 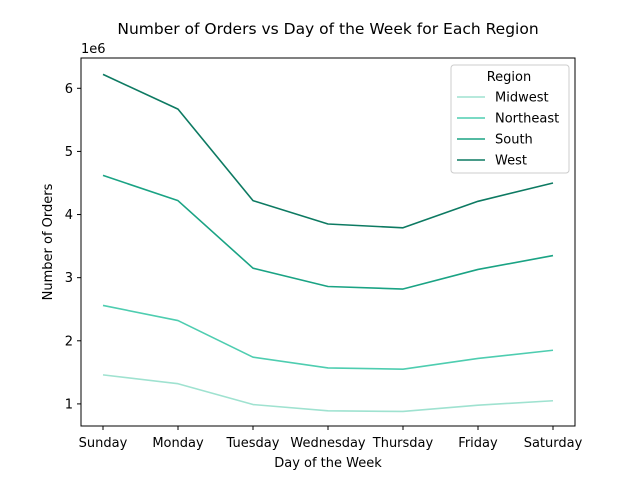 I want to click on legend-label: Northeast, so click(x=527, y=119).